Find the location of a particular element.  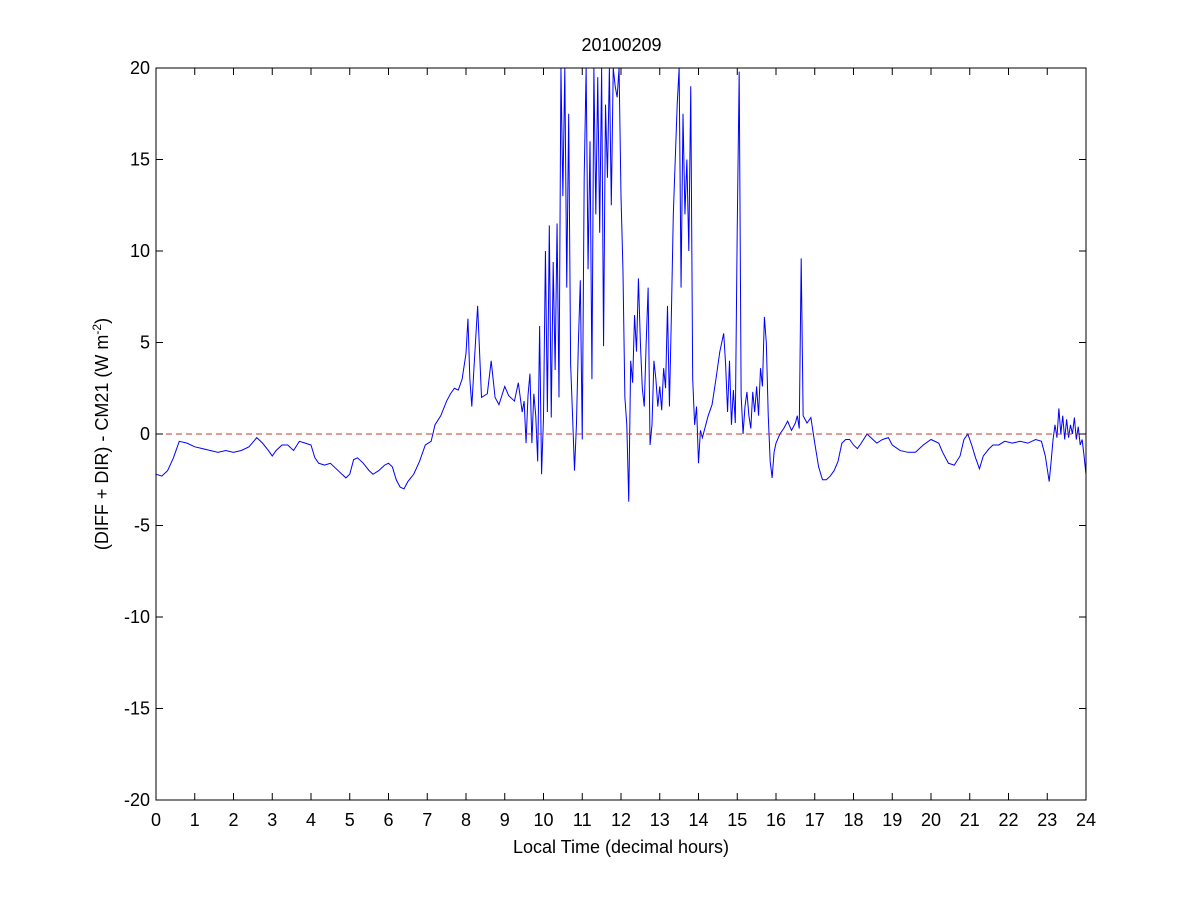

y-axis-title-superscript: -2 is located at coordinates (97, 329).